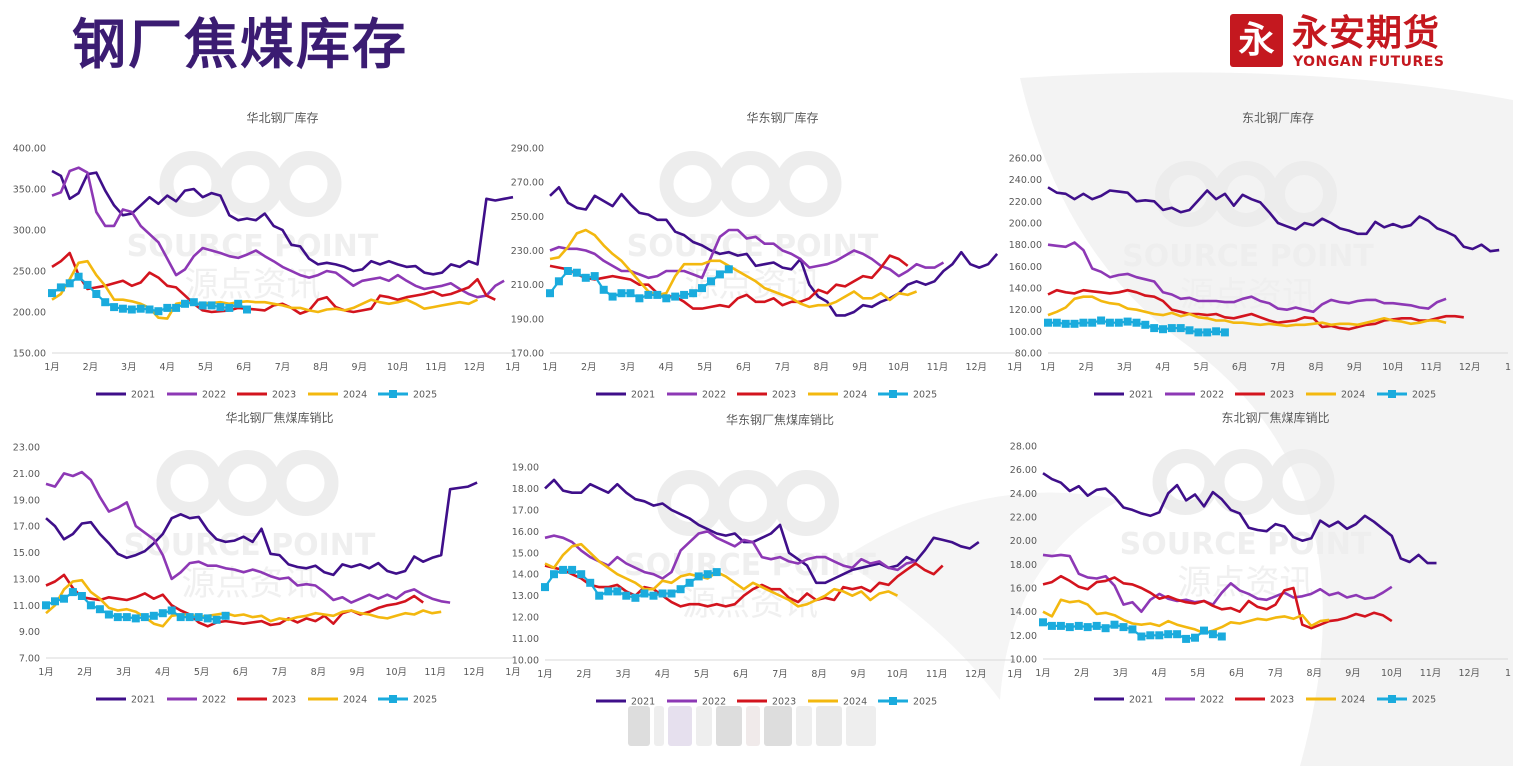 This screenshot has height=766, width=1513. Describe the element at coordinates (744, 367) in the screenshot. I see `x-tick-label: 6月` at that location.